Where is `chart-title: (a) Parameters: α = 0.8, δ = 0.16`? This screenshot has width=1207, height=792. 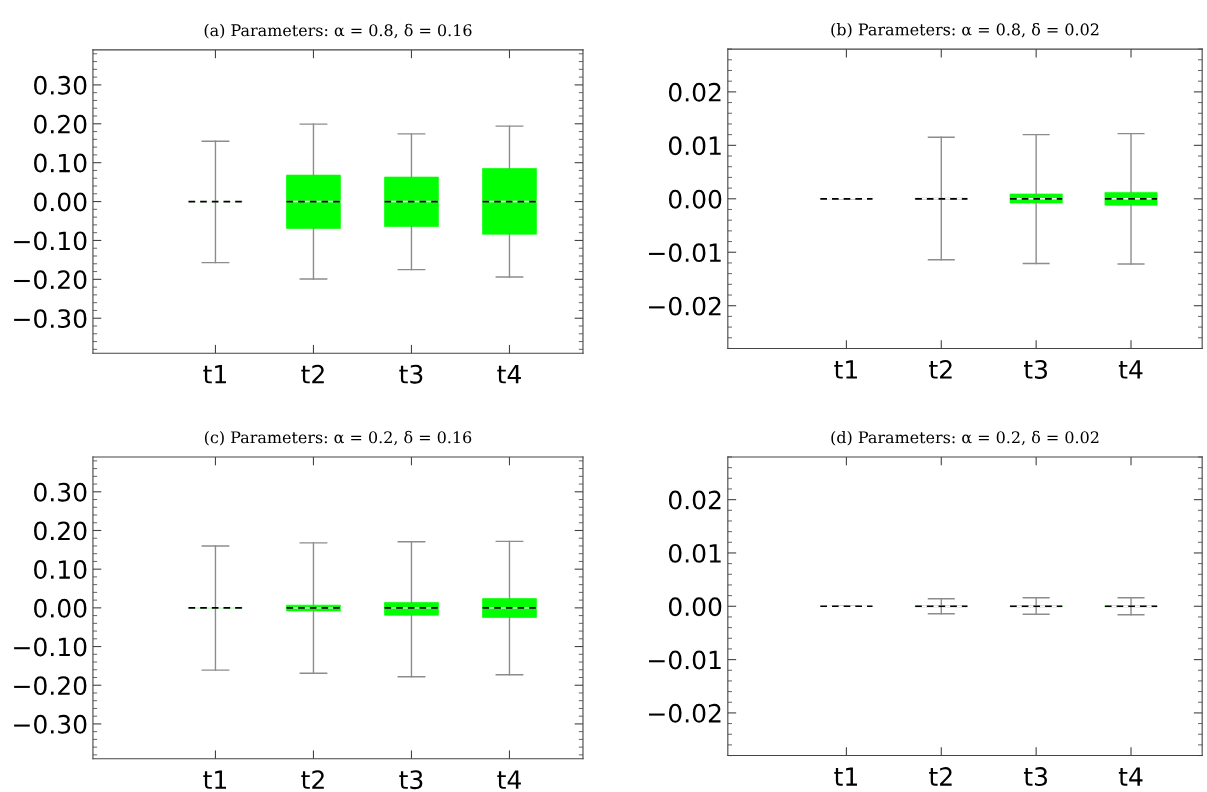
chart-title: (a) Parameters: α = 0.8, δ = 0.16 is located at coordinates (338, 31).